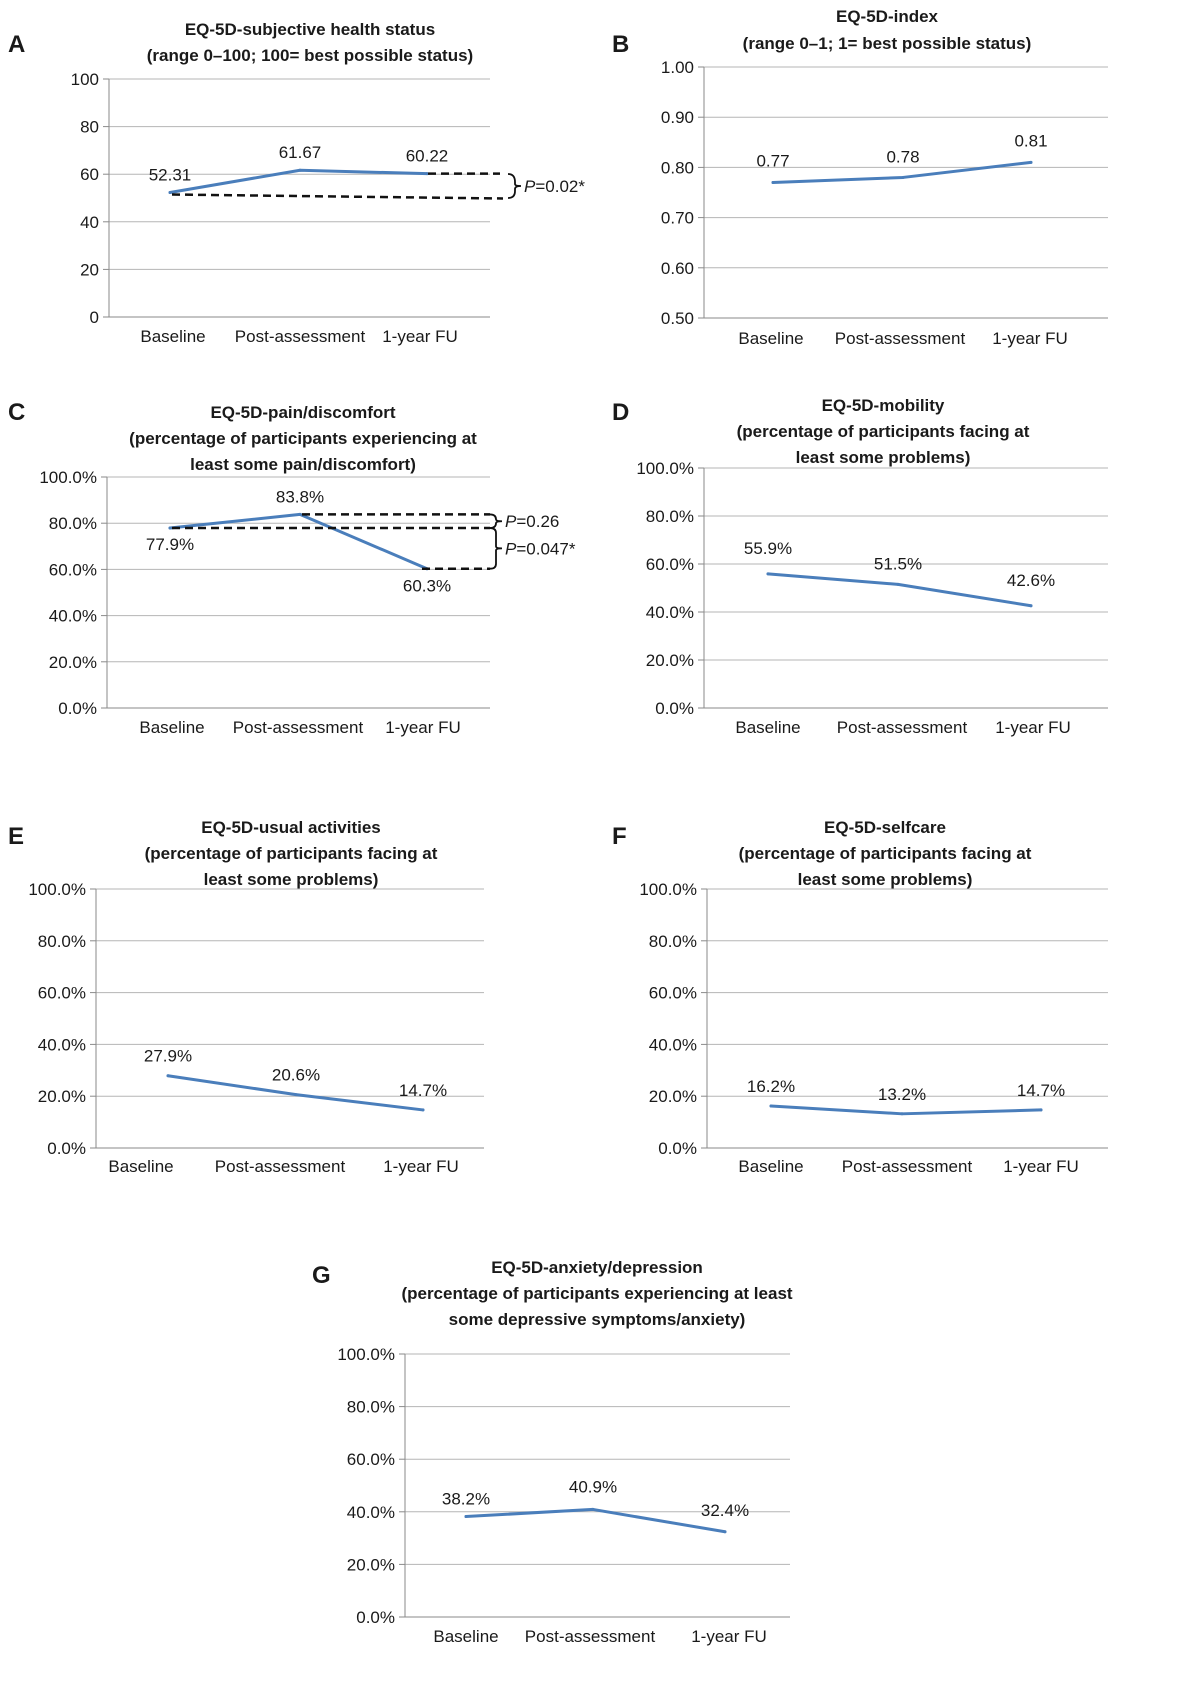  Describe the element at coordinates (545, 548) in the screenshot. I see `p-value-text: =0.047*` at that location.